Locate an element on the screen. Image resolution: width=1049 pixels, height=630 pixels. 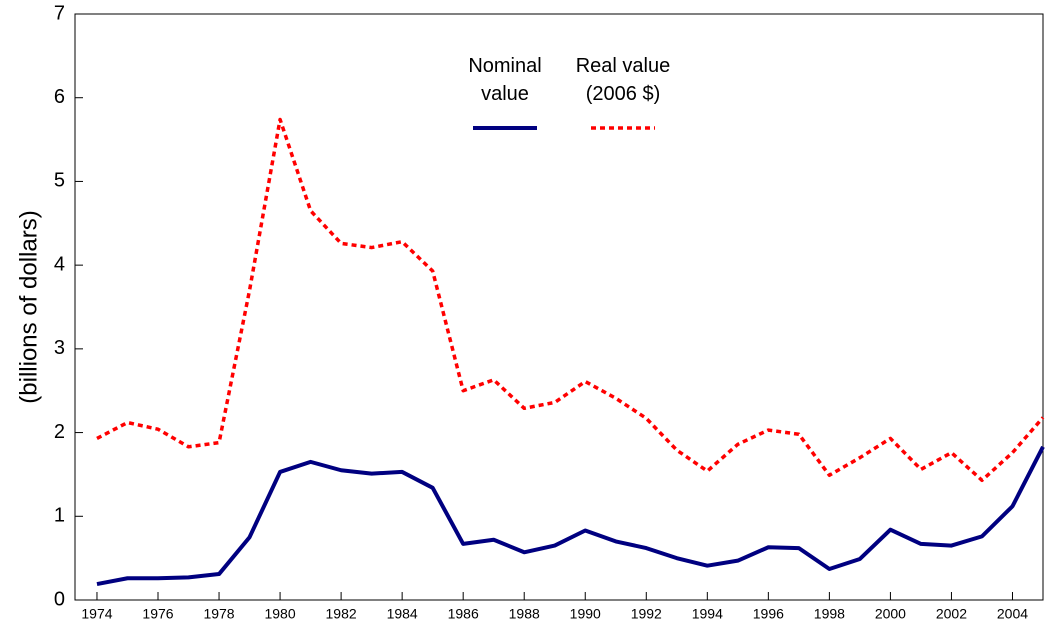
x-tick-label: 1986 is located at coordinates (463, 614).